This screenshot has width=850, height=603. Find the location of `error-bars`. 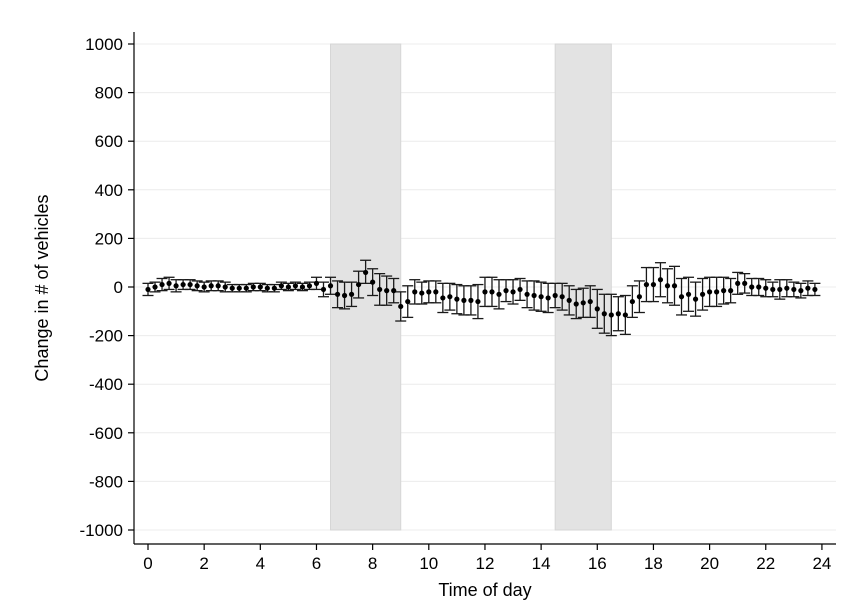

error-bars is located at coordinates (481, 298).